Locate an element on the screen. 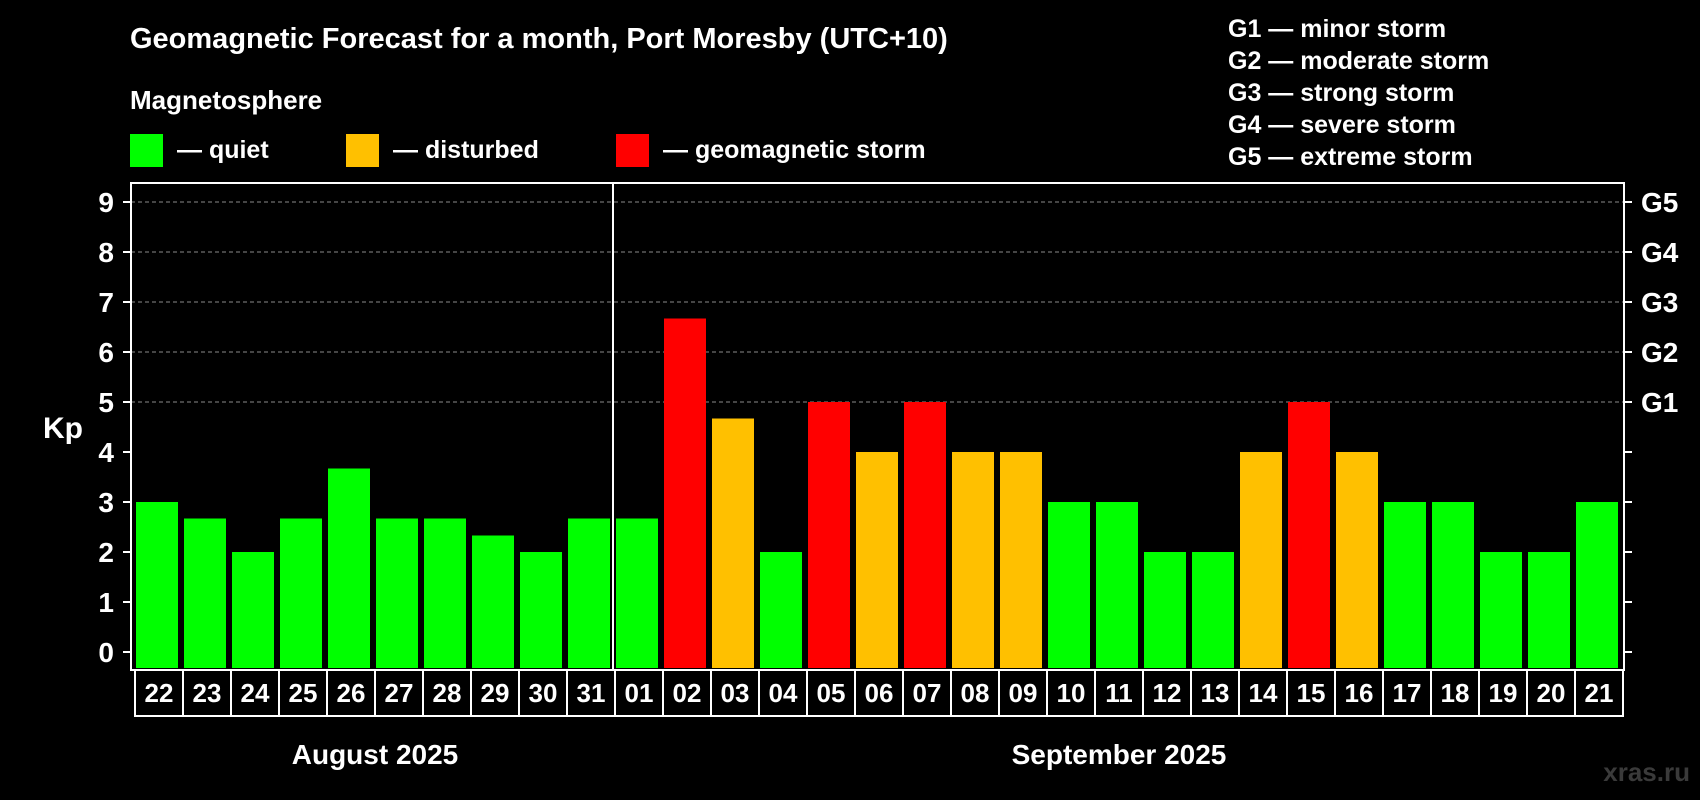 This screenshot has width=1700, height=800. date-label: 21 is located at coordinates (1599, 693).